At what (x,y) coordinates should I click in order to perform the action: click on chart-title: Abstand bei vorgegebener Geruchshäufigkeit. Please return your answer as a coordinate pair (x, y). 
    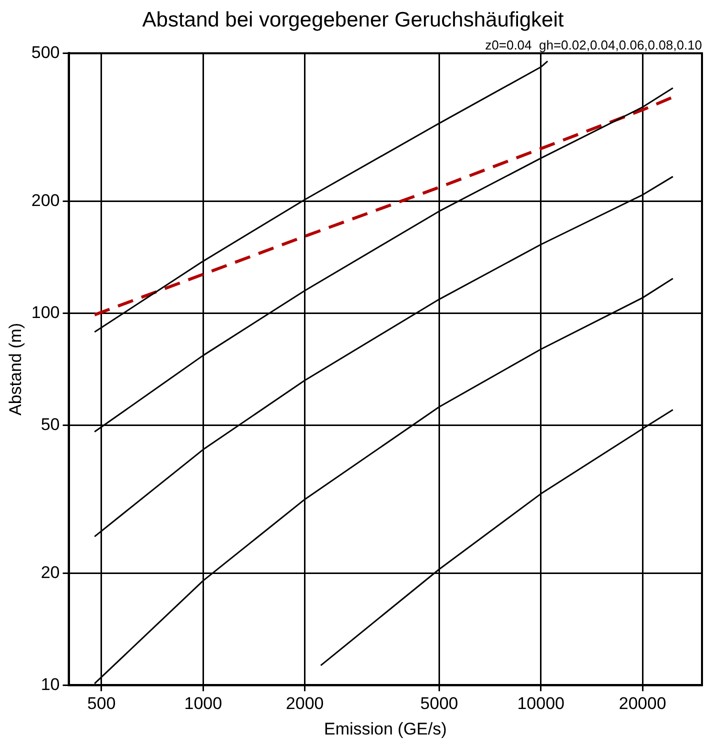
    Looking at the image, I should click on (353, 20).